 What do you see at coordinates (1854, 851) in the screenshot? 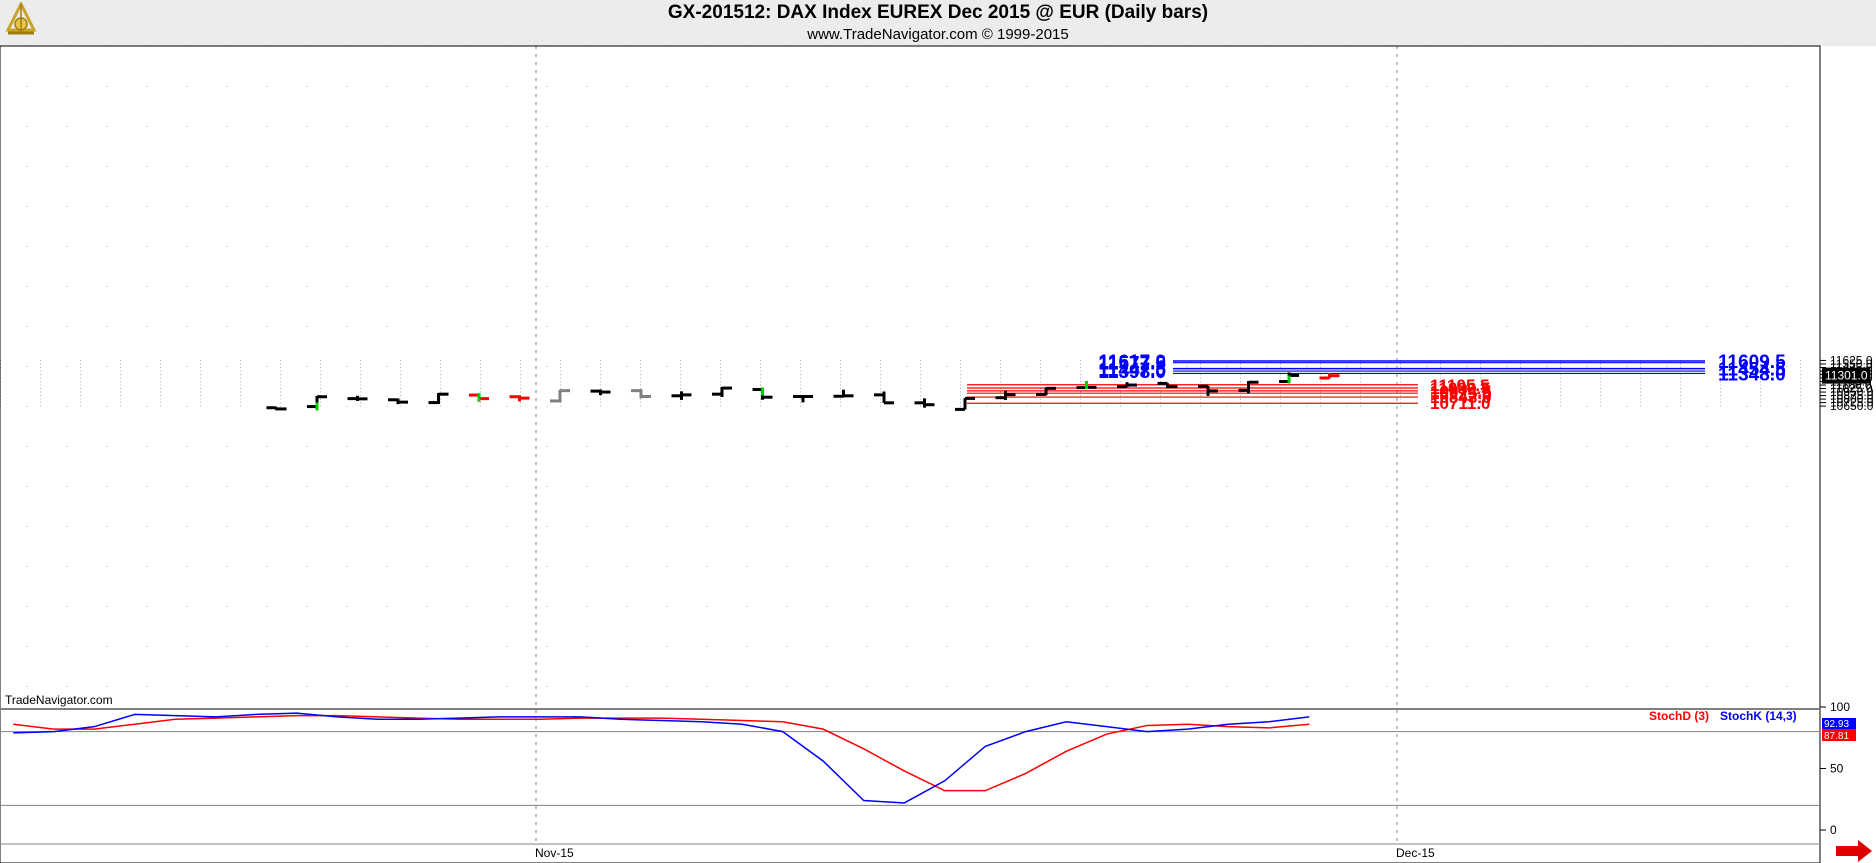
I see `scroll-right-arrow-icon` at bounding box center [1854, 851].